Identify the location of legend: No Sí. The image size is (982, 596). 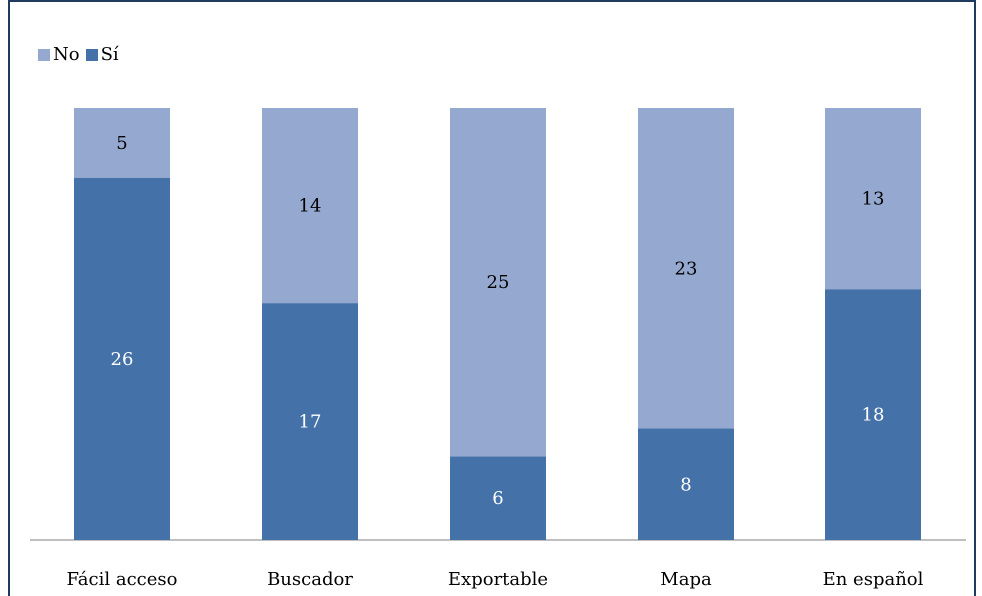
(81, 54).